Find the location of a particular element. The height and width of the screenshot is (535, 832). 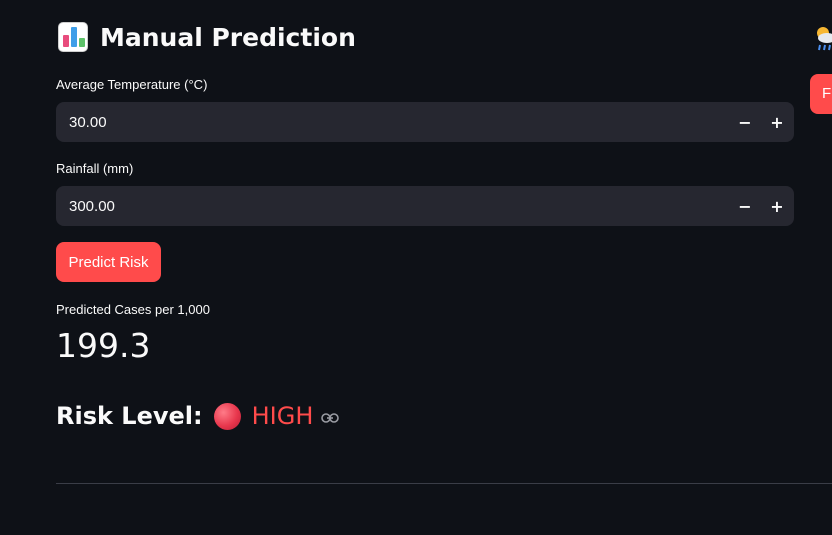

temperature-increment-button: + is located at coordinates (777, 122).